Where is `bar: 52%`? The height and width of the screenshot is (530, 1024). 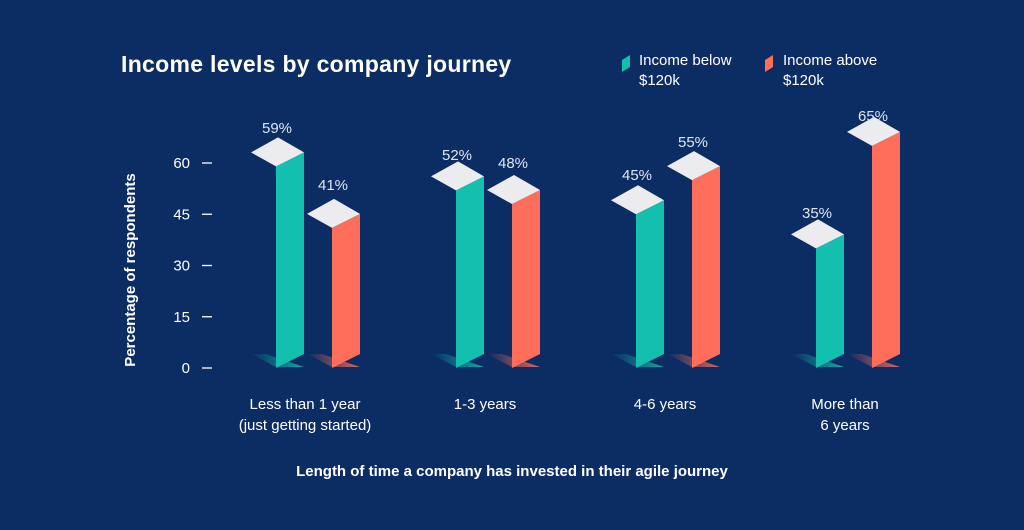 bar: 52% is located at coordinates (457, 257).